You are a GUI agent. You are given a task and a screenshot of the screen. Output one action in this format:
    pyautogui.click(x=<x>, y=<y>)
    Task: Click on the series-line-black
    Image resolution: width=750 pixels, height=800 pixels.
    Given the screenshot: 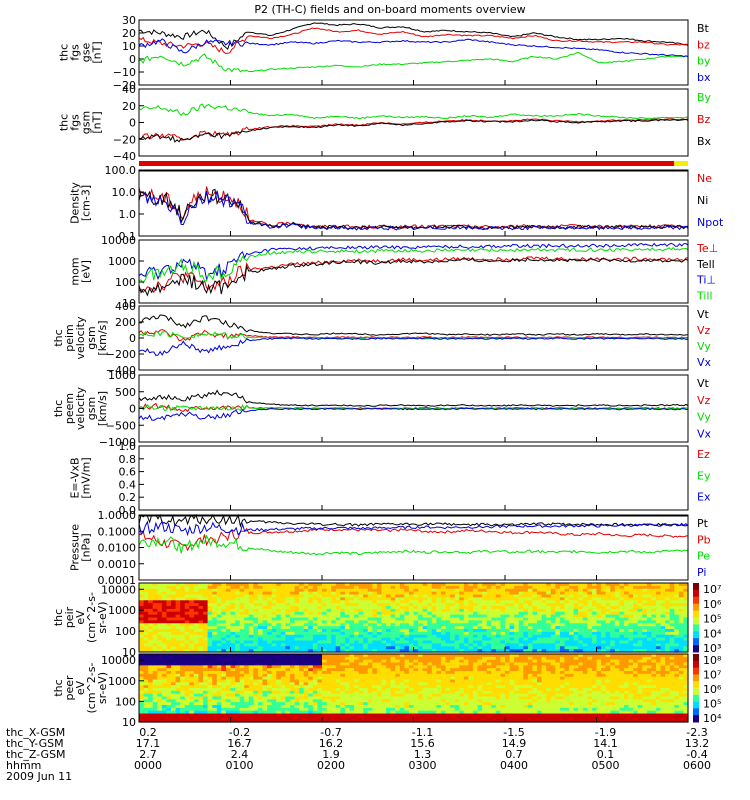 What is the action you would take?
    pyautogui.click(x=413, y=36)
    